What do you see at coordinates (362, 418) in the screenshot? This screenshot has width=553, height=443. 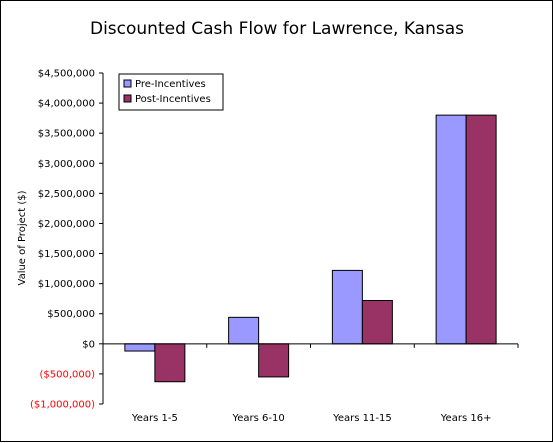 I see `x-tick-label: Years 11-15` at bounding box center [362, 418].